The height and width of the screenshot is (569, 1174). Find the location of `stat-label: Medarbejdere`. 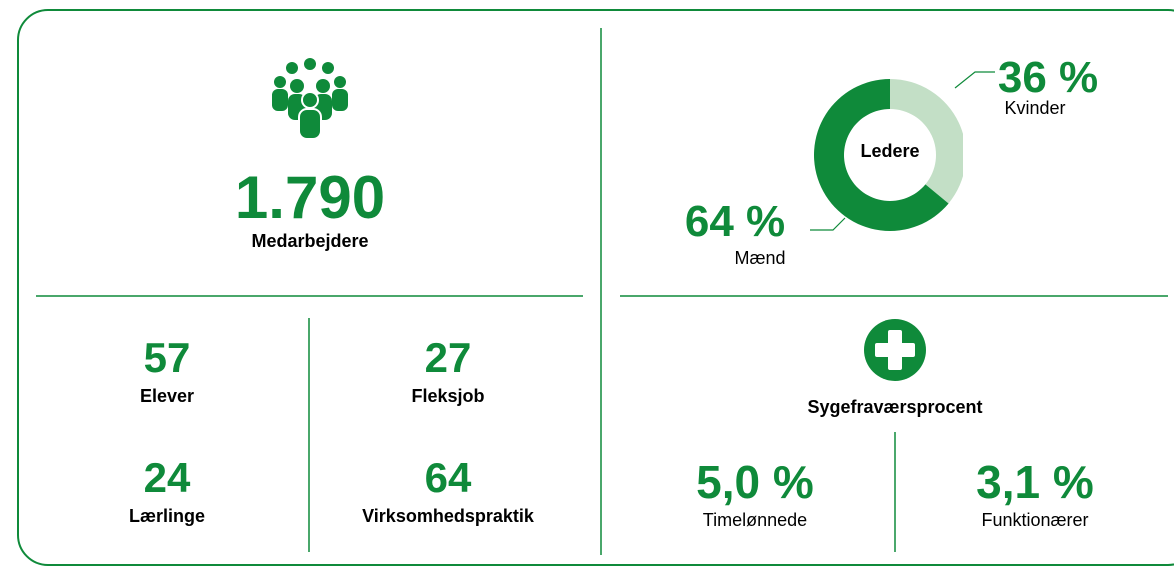

stat-label: Medarbejdere is located at coordinates (309, 241).